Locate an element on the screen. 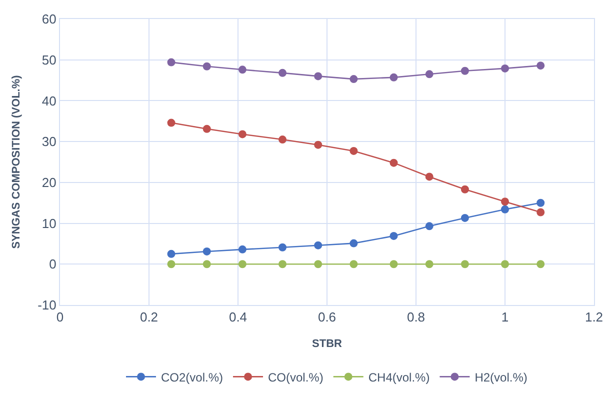 The image size is (615, 403). y-tick-label: 10 is located at coordinates (49, 223).